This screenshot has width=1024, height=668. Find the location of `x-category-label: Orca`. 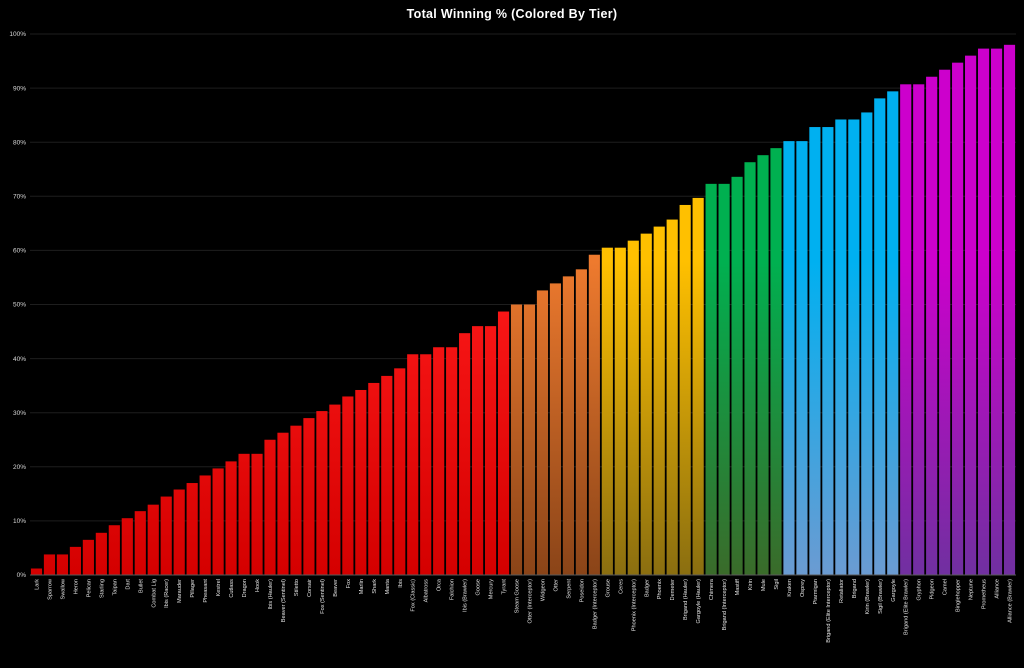

x-category-label: Orca is located at coordinates (440, 584).